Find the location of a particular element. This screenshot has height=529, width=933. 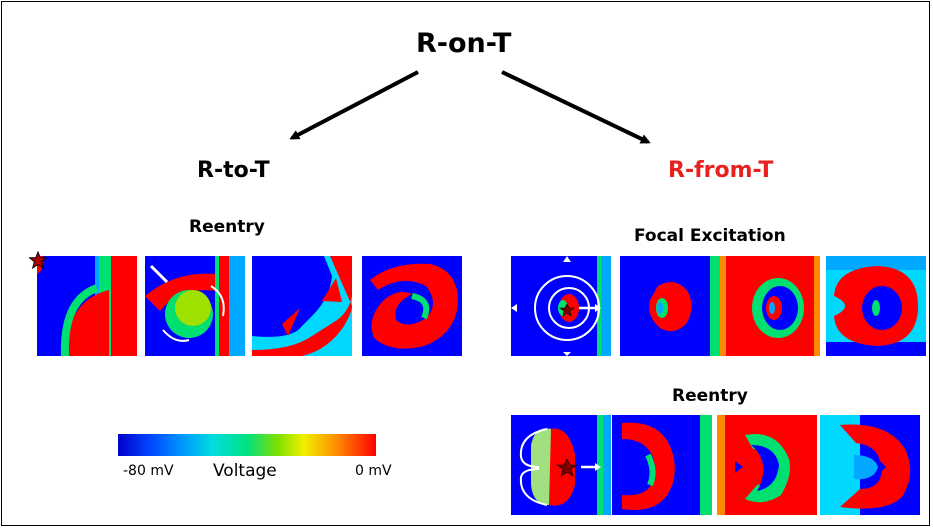

arrow-to-r-to-t is located at coordinates (355, 105).